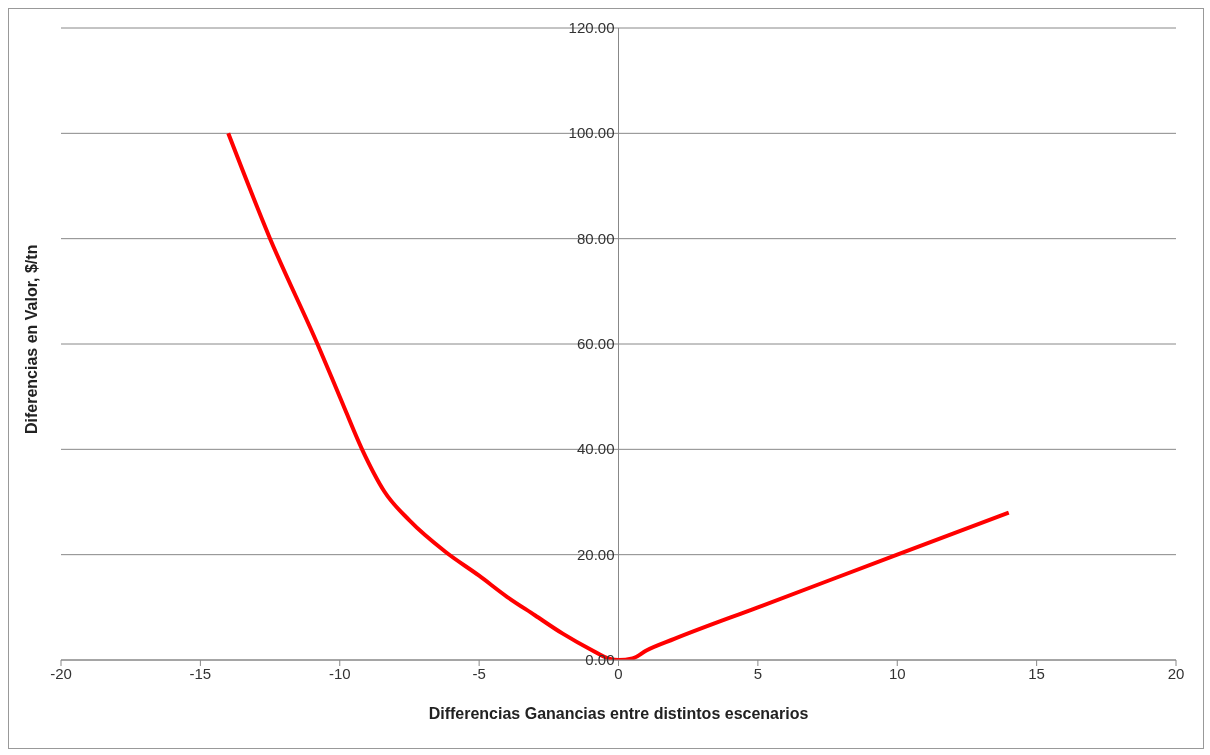  Describe the element at coordinates (61, 673) in the screenshot. I see `x-tick-label: -20` at that location.